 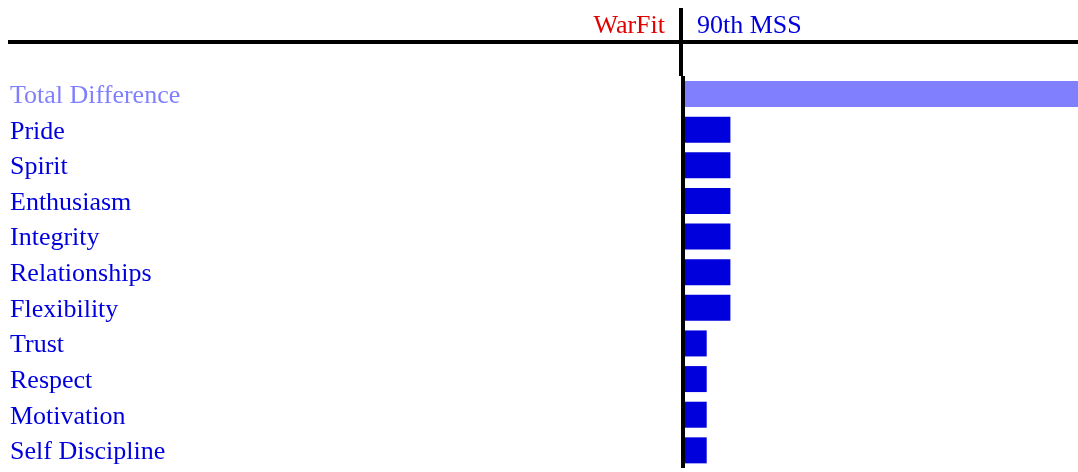 I want to click on text: 90th MSS, so click(x=749, y=25).